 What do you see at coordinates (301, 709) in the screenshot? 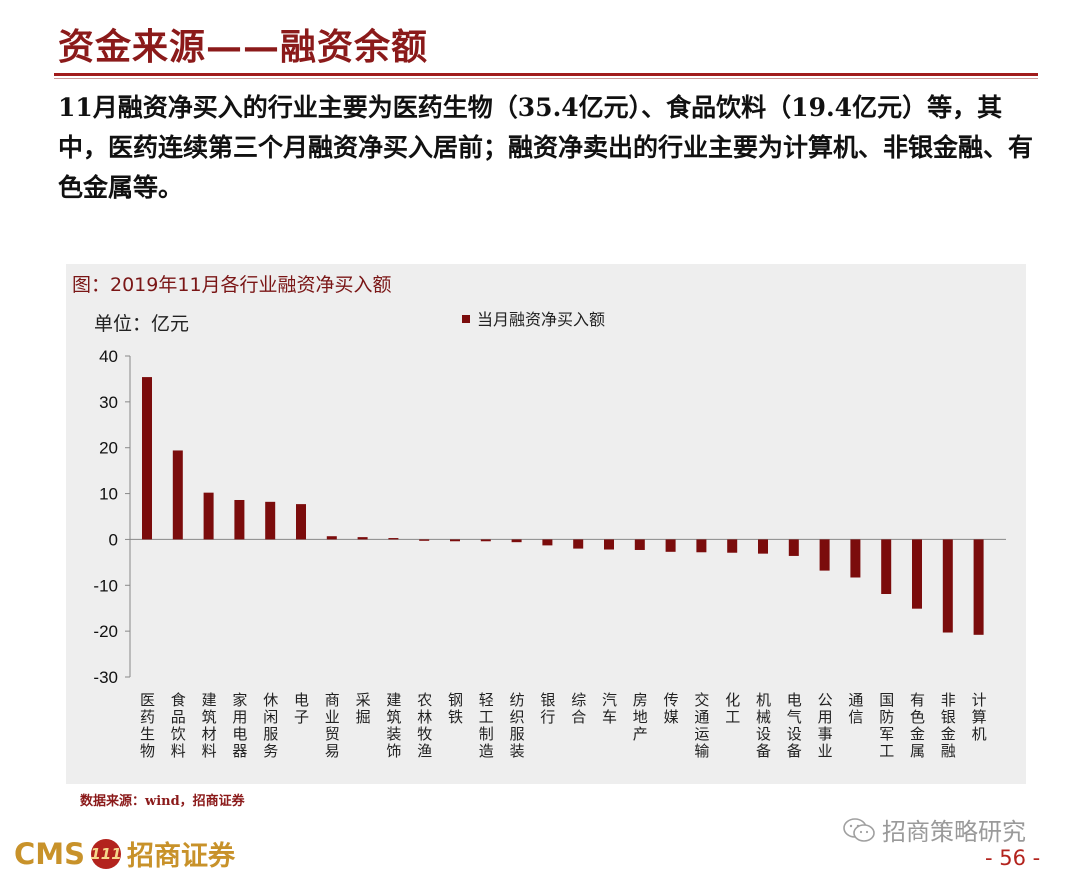
I see `x-tick-label: 电子` at bounding box center [301, 709].